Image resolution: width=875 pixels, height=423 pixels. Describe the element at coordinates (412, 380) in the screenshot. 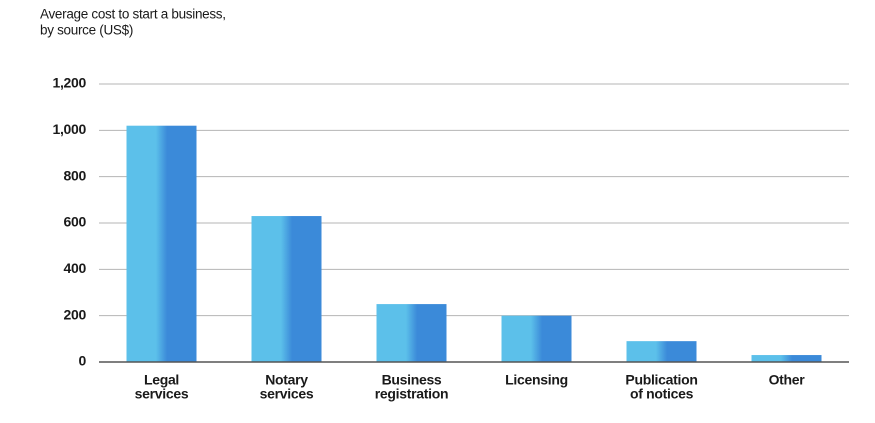

I see `x-tick-label: Business` at that location.